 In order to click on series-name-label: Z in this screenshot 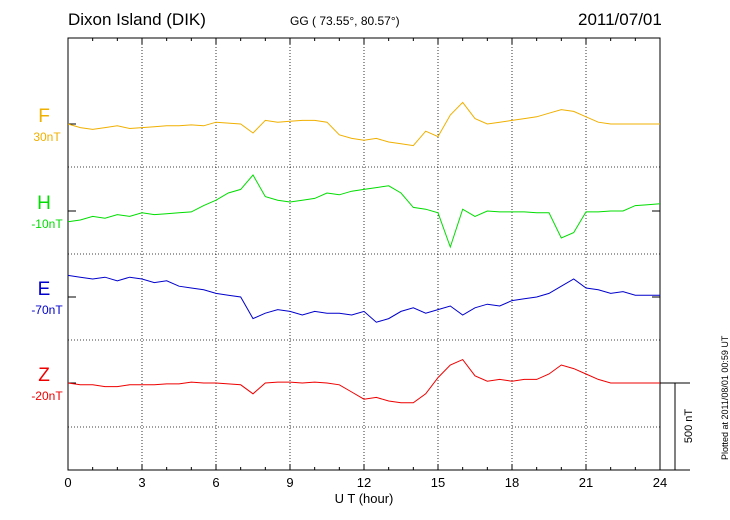, I will do `click(44, 375)`.